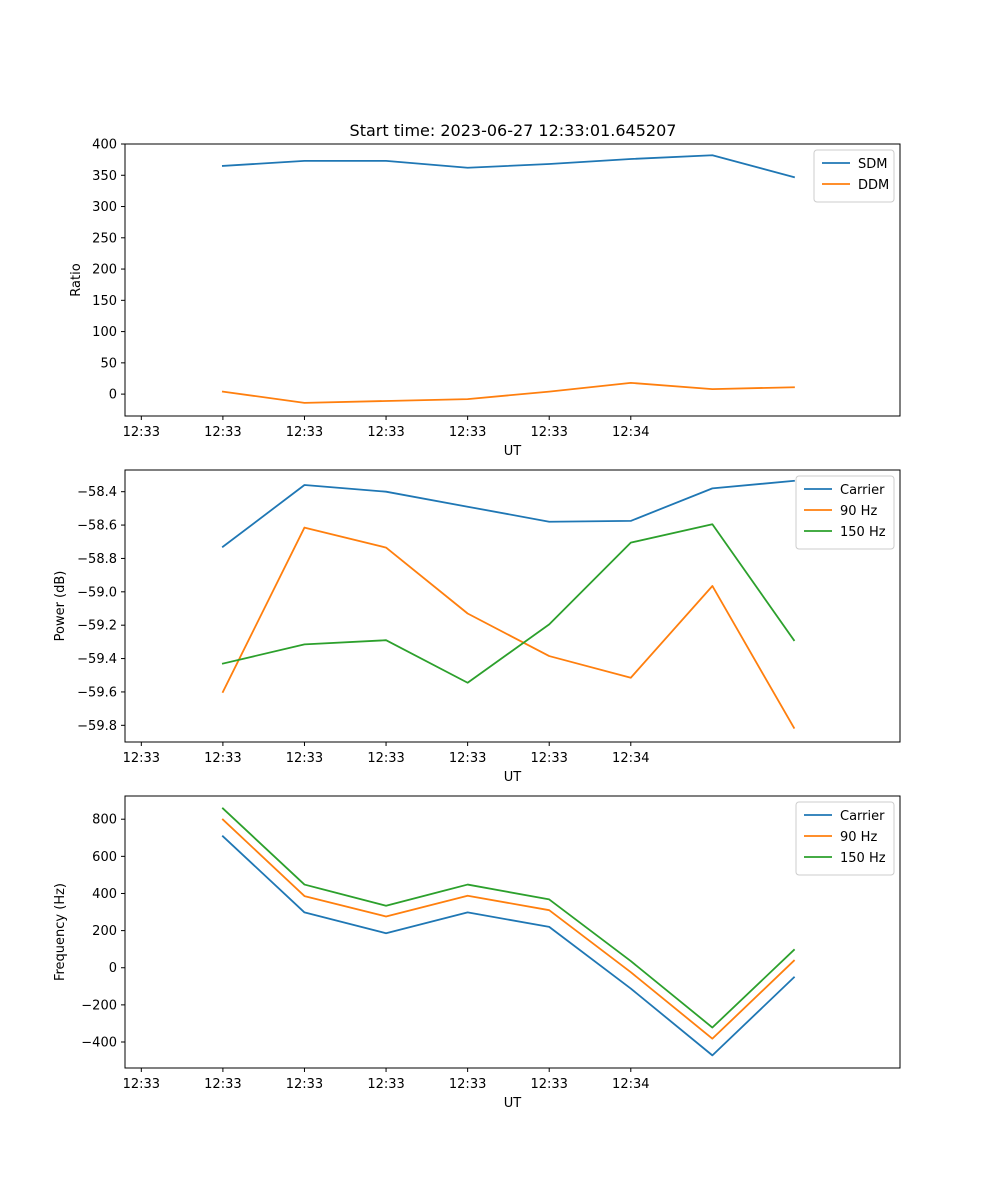 Image resolution: width=1000 pixels, height=1200 pixels. I want to click on y-tick-label: 300, so click(104, 207).